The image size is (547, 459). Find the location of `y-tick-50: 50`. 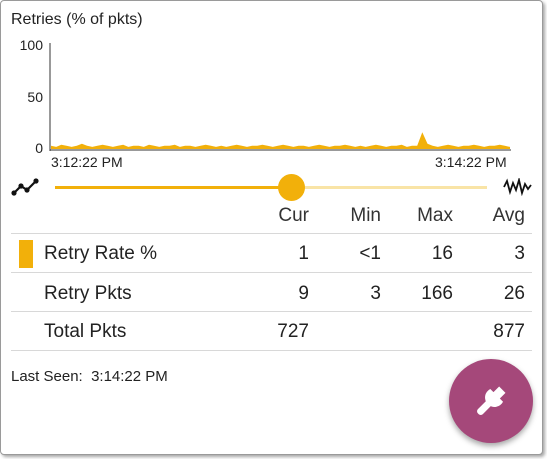

y-tick-50: 50 is located at coordinates (35, 97).